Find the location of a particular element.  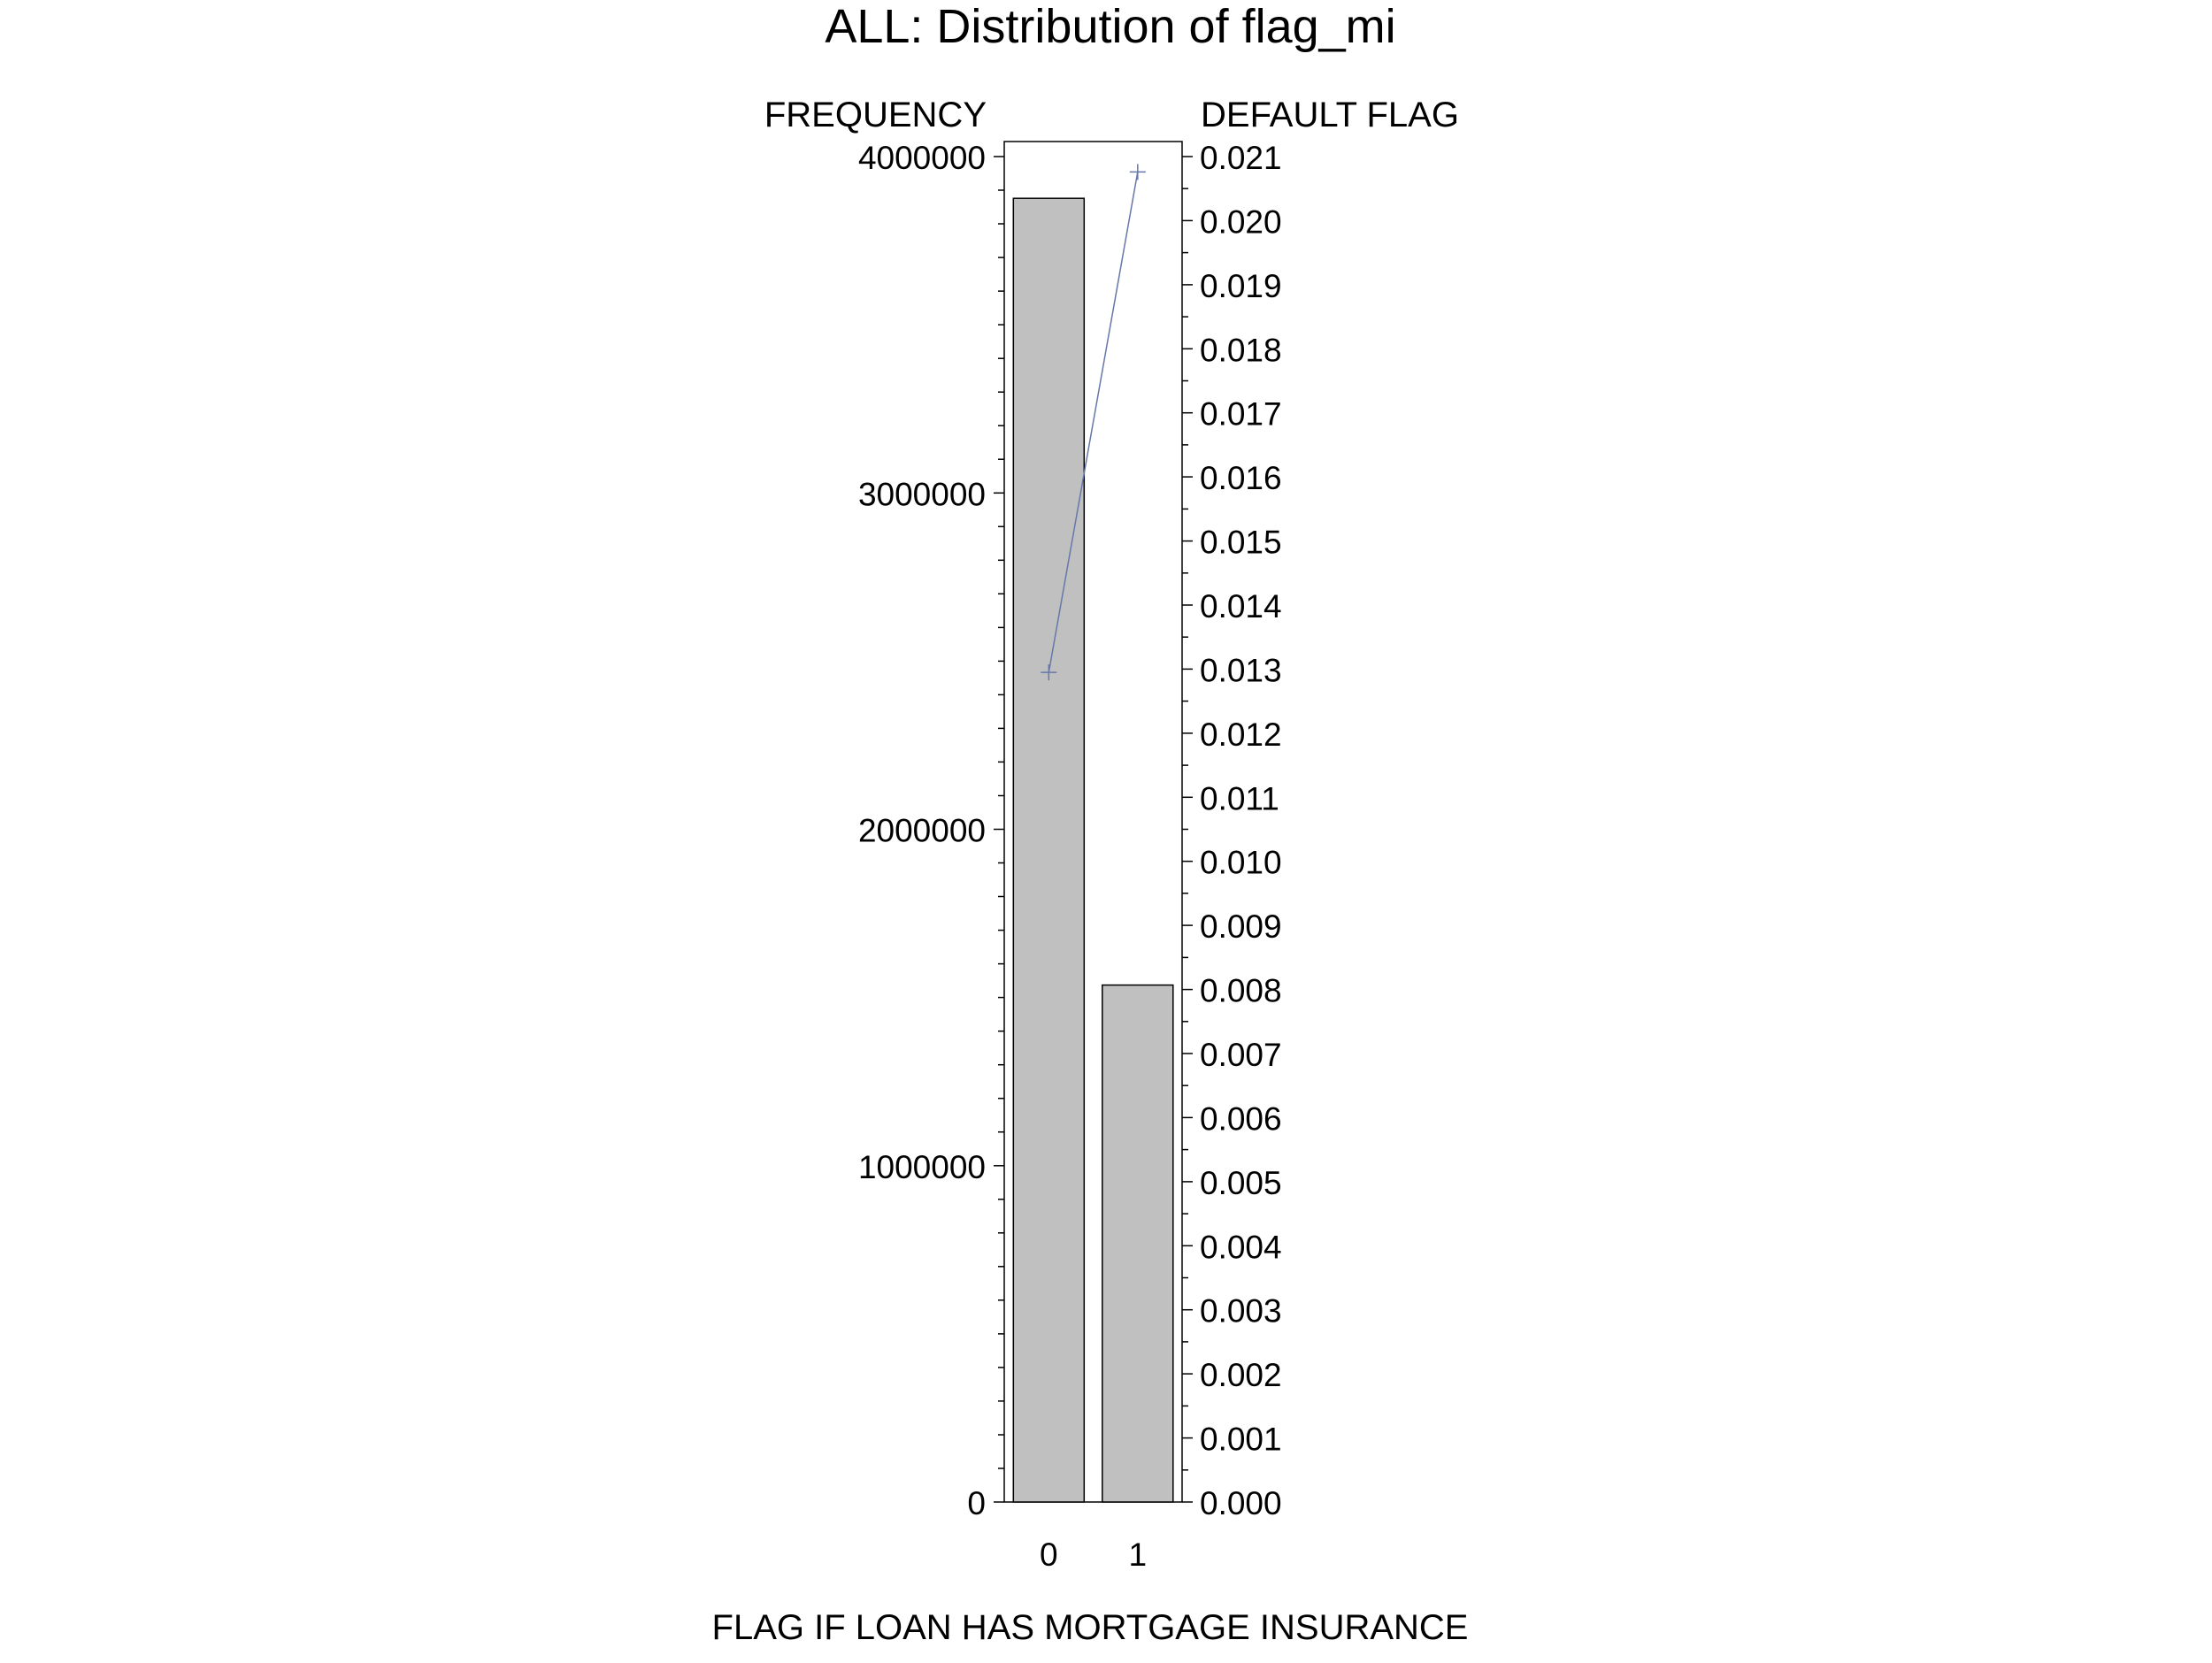

y2-tick-label: 0.021 is located at coordinates (1241, 158).